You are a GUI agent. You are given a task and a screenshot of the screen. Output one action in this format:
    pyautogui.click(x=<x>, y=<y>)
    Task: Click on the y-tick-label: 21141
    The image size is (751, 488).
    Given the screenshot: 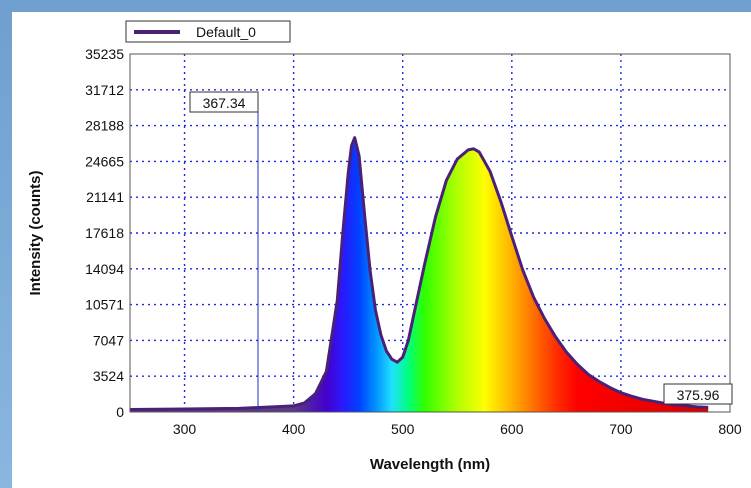 What is the action you would take?
    pyautogui.click(x=105, y=197)
    